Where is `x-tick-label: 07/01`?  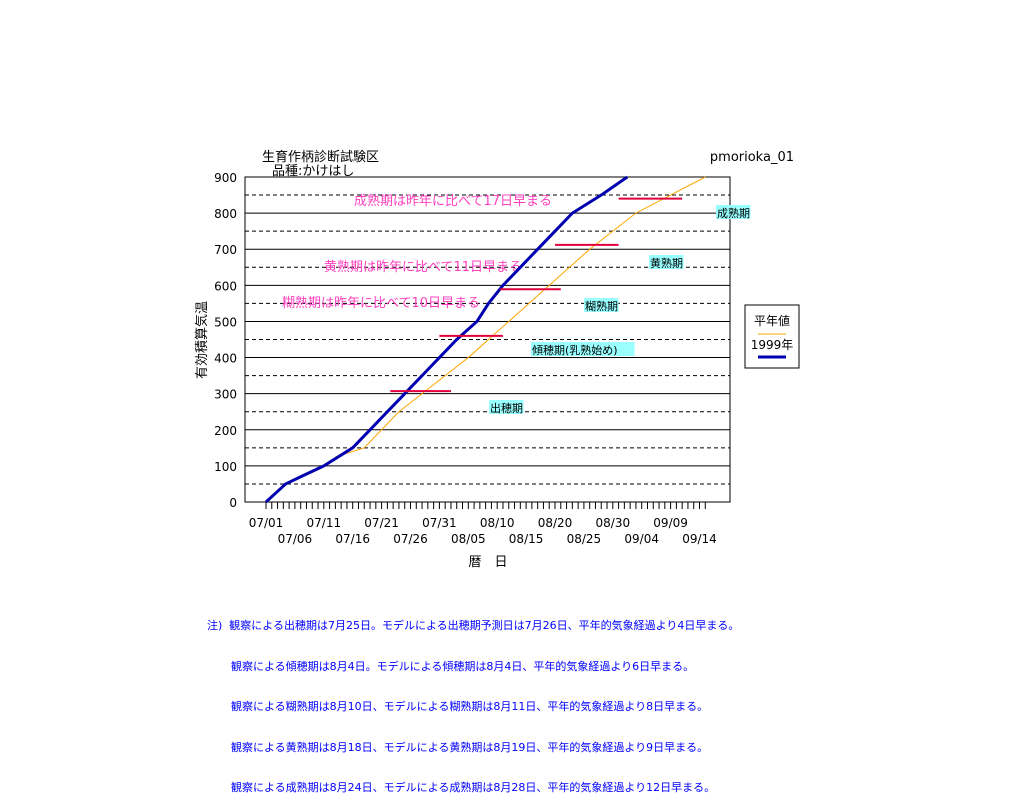 x-tick-label: 07/01 is located at coordinates (266, 523).